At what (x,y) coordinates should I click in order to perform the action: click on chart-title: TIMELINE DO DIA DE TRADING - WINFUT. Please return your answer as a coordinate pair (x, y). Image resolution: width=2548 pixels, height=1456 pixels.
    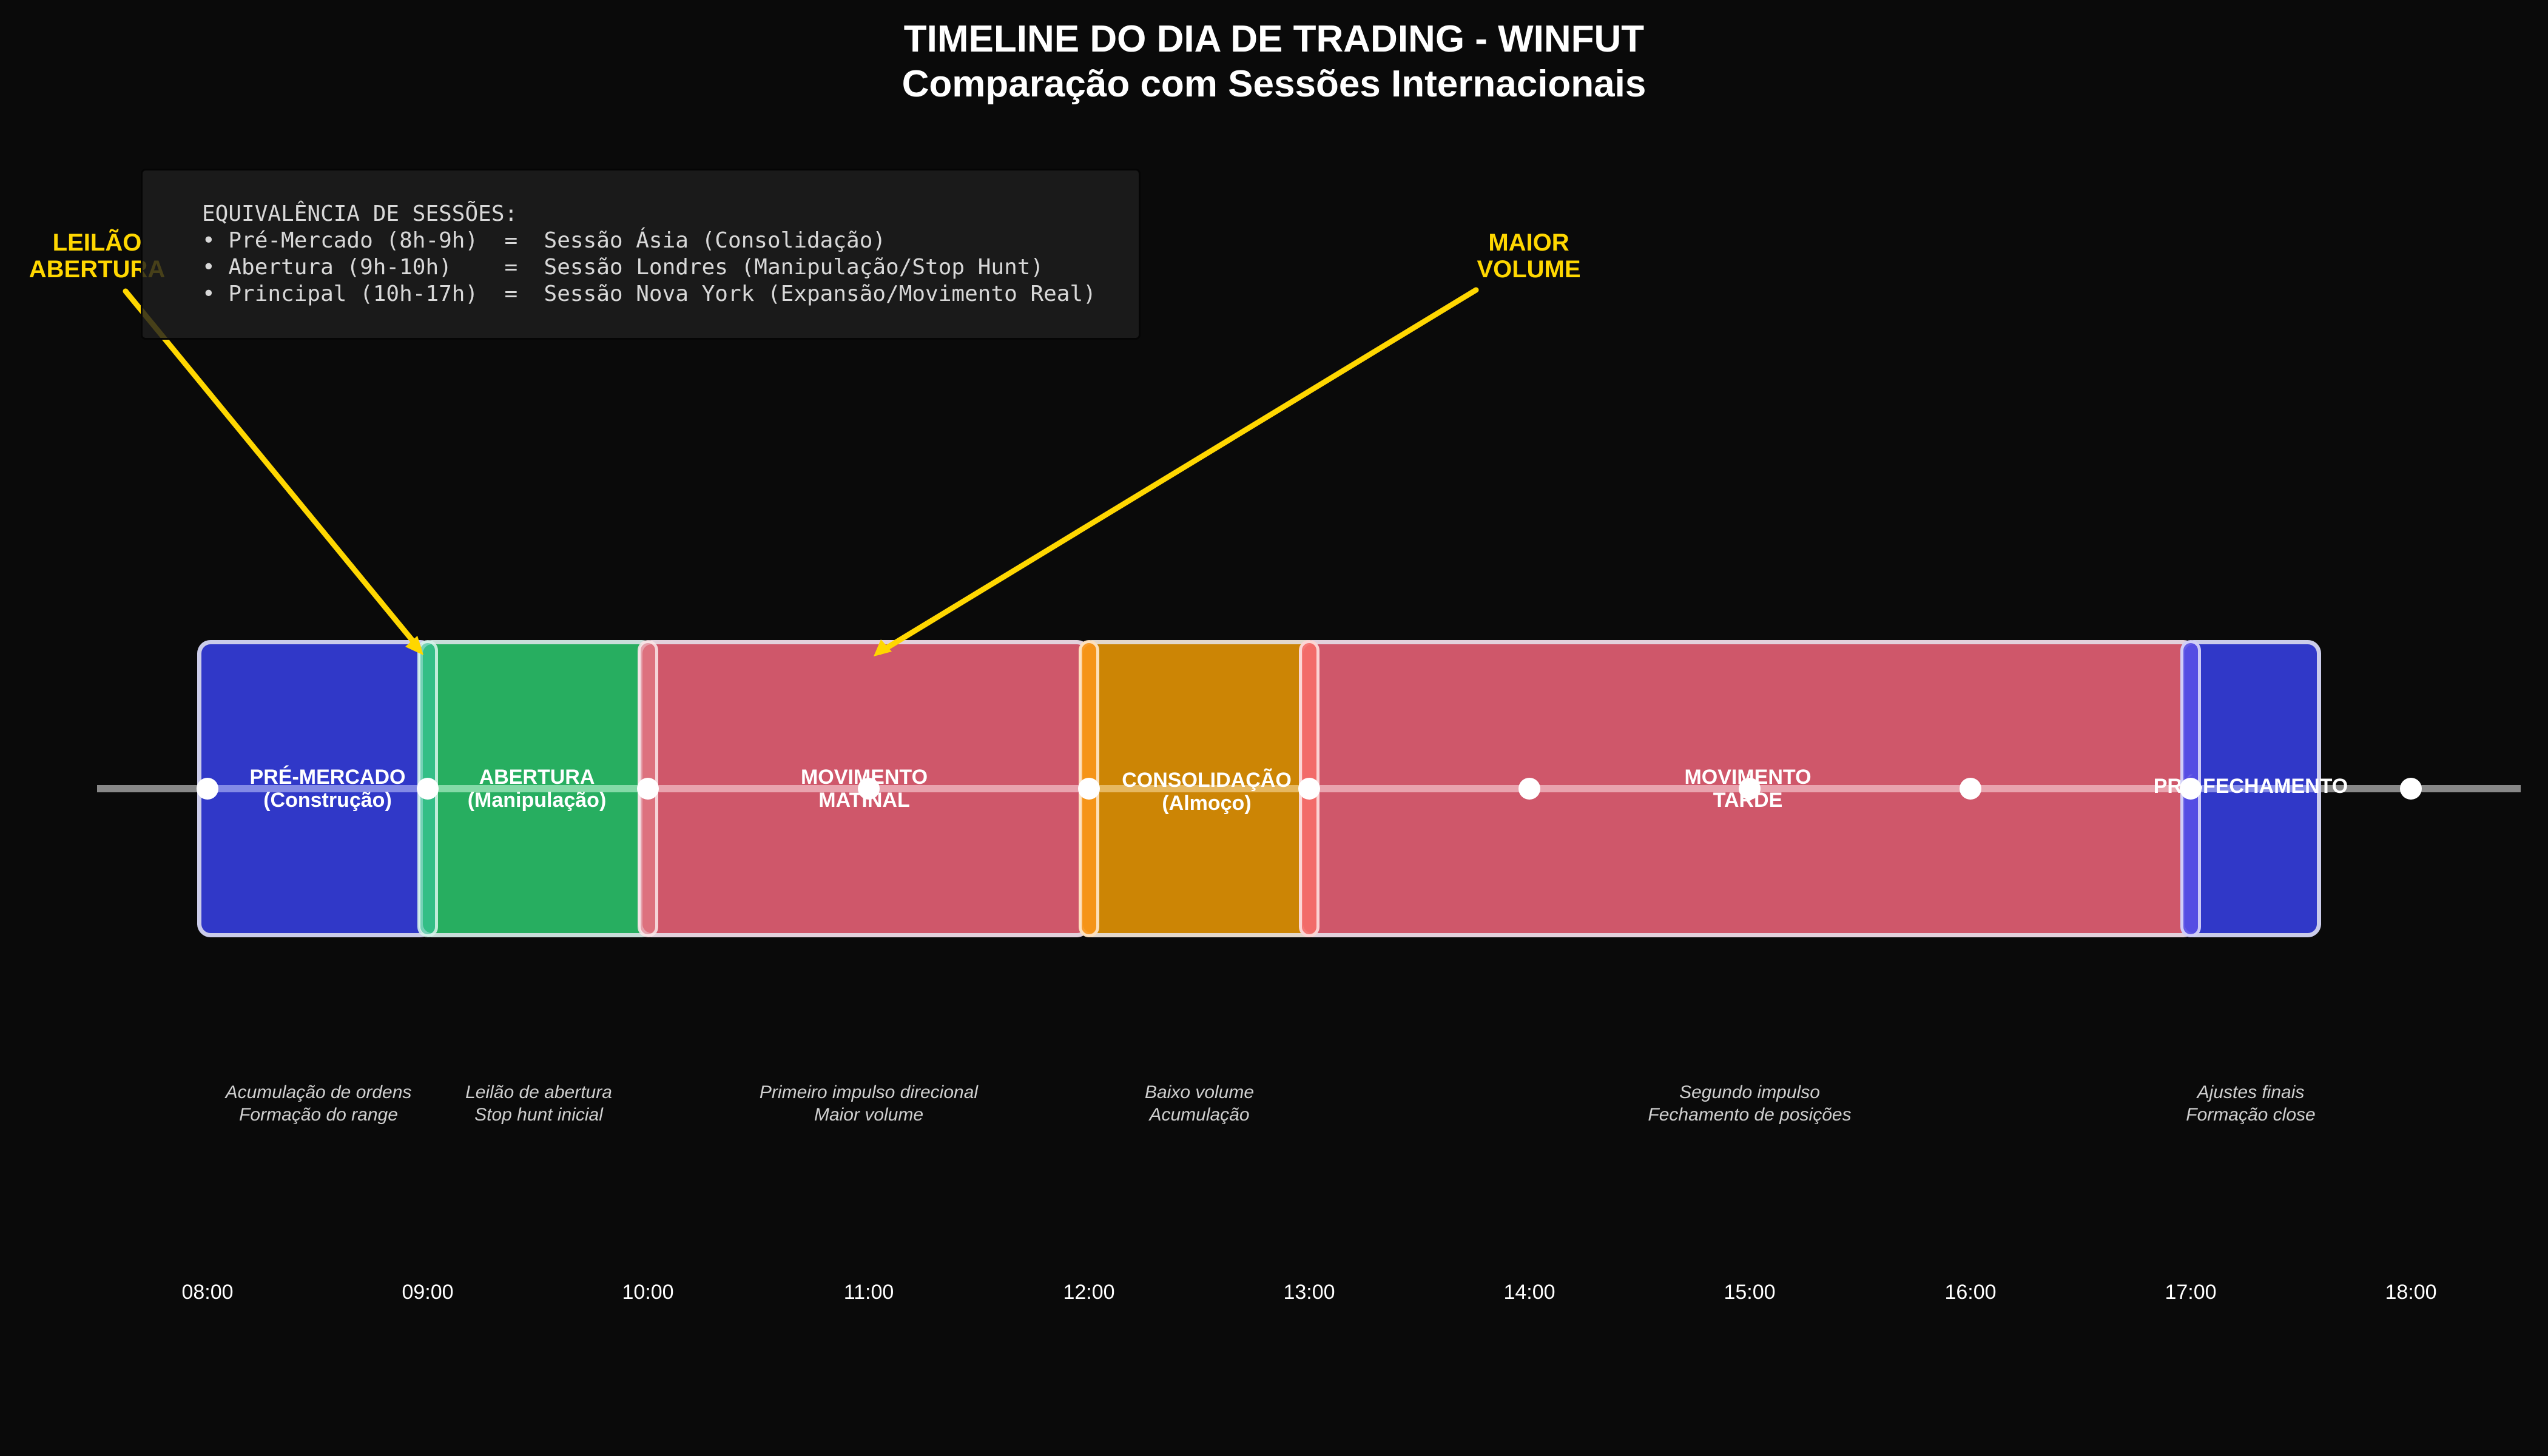
    Looking at the image, I should click on (1274, 39).